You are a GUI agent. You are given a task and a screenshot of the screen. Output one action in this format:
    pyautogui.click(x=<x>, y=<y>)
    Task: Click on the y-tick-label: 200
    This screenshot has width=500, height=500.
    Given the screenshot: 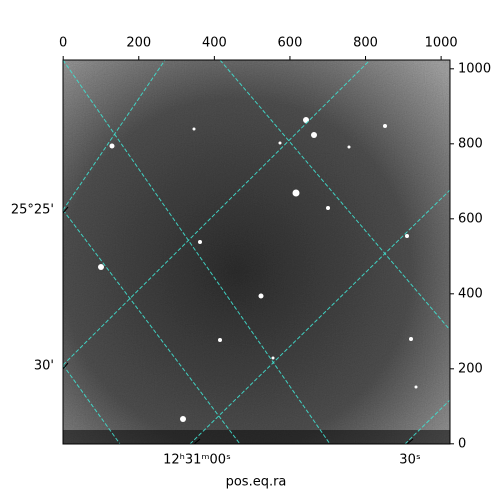 What is the action you would take?
    pyautogui.click(x=470, y=368)
    